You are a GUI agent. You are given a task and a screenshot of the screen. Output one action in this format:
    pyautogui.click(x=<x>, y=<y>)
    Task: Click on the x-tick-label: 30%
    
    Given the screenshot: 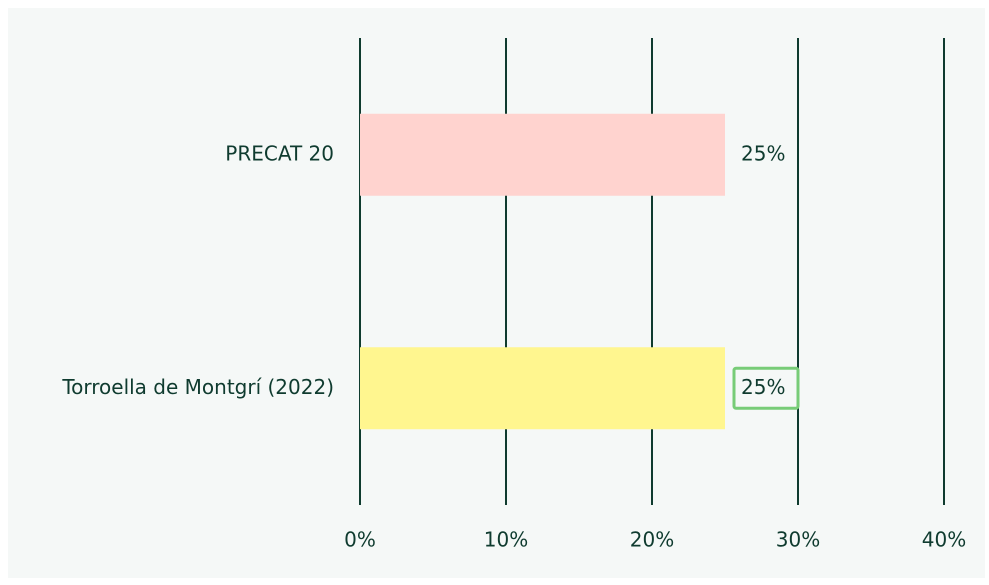 What is the action you would take?
    pyautogui.click(x=798, y=540)
    